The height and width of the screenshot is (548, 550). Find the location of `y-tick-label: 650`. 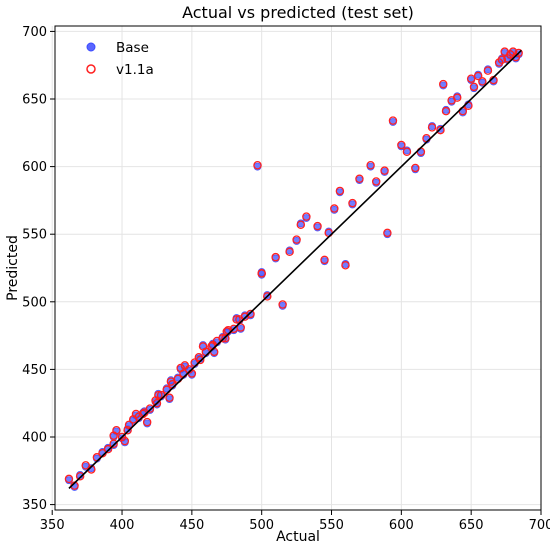

y-tick-label: 650 is located at coordinates (34, 100).